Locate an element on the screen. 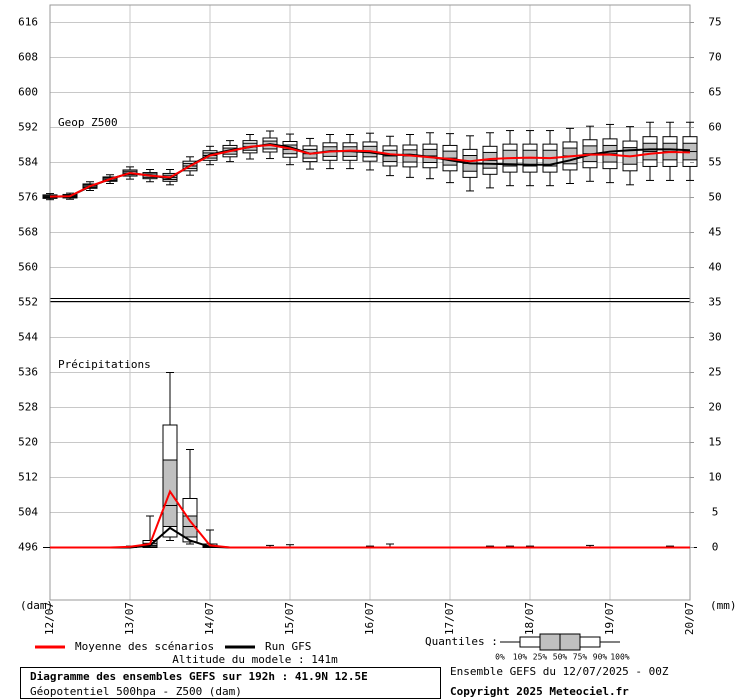 The image size is (740, 700). x-tick-label: 17/07 is located at coordinates (449, 618).